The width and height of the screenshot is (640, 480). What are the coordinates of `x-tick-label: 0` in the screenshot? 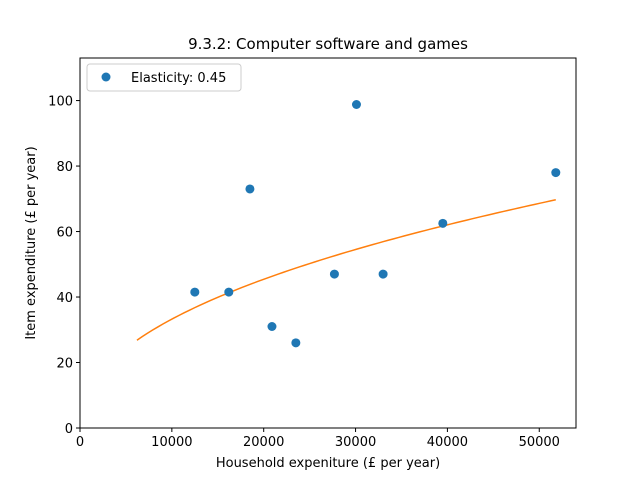 It's located at (80, 442).